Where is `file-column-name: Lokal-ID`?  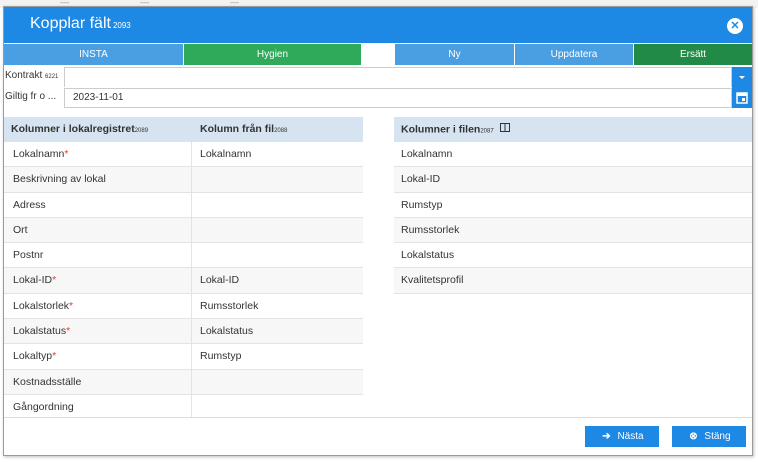
file-column-name: Lokal-ID is located at coordinates (421, 179).